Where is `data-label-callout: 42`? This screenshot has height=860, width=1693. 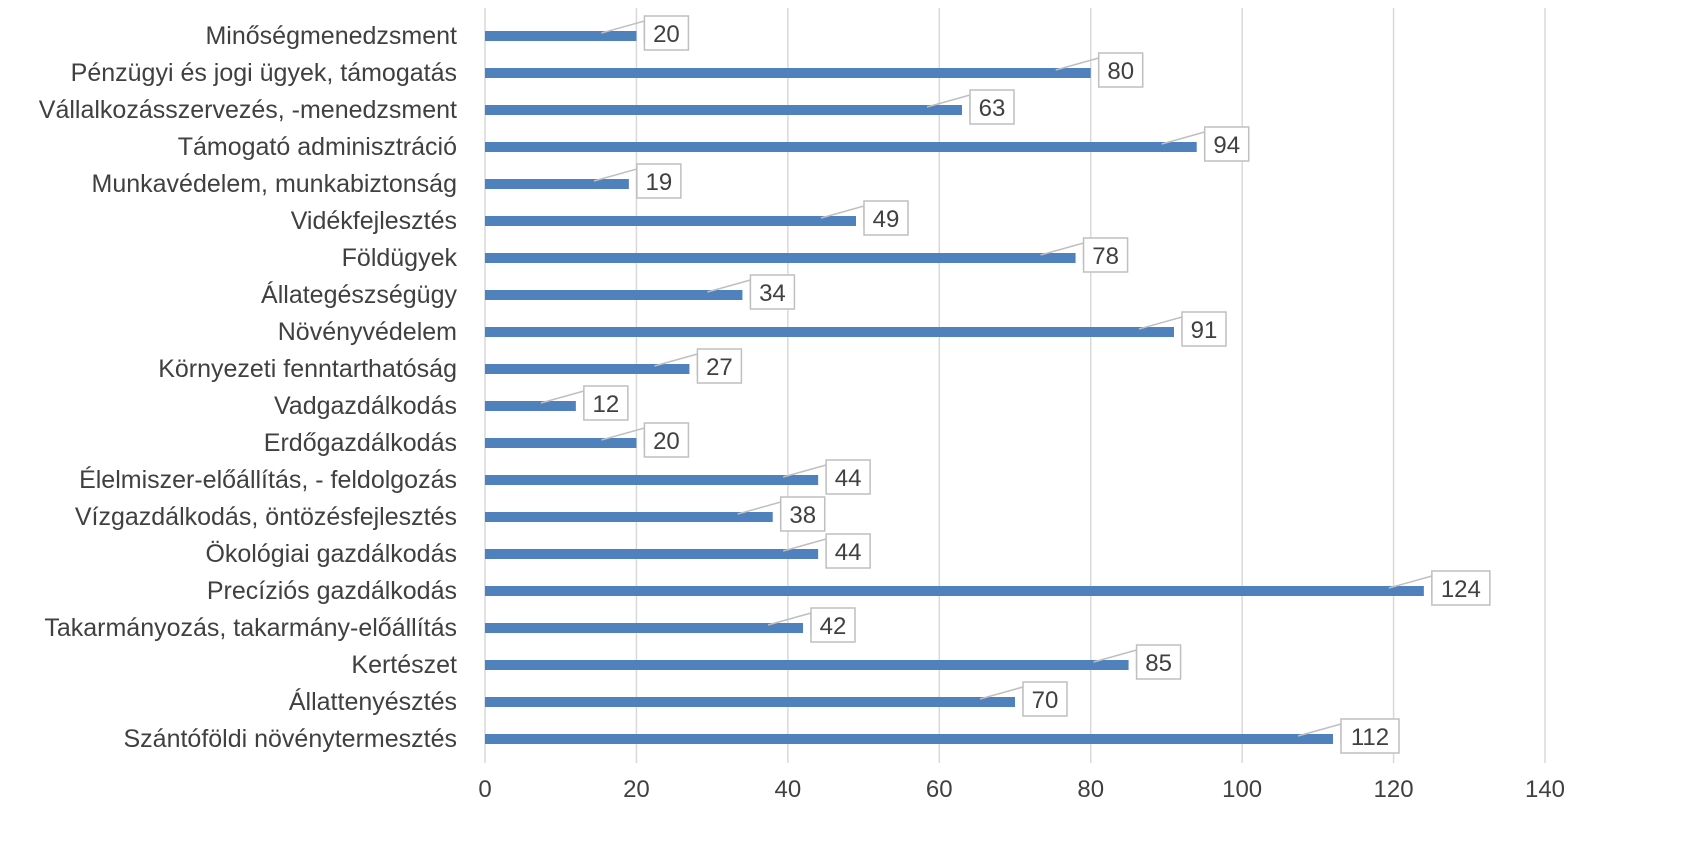 data-label-callout: 42 is located at coordinates (811, 625).